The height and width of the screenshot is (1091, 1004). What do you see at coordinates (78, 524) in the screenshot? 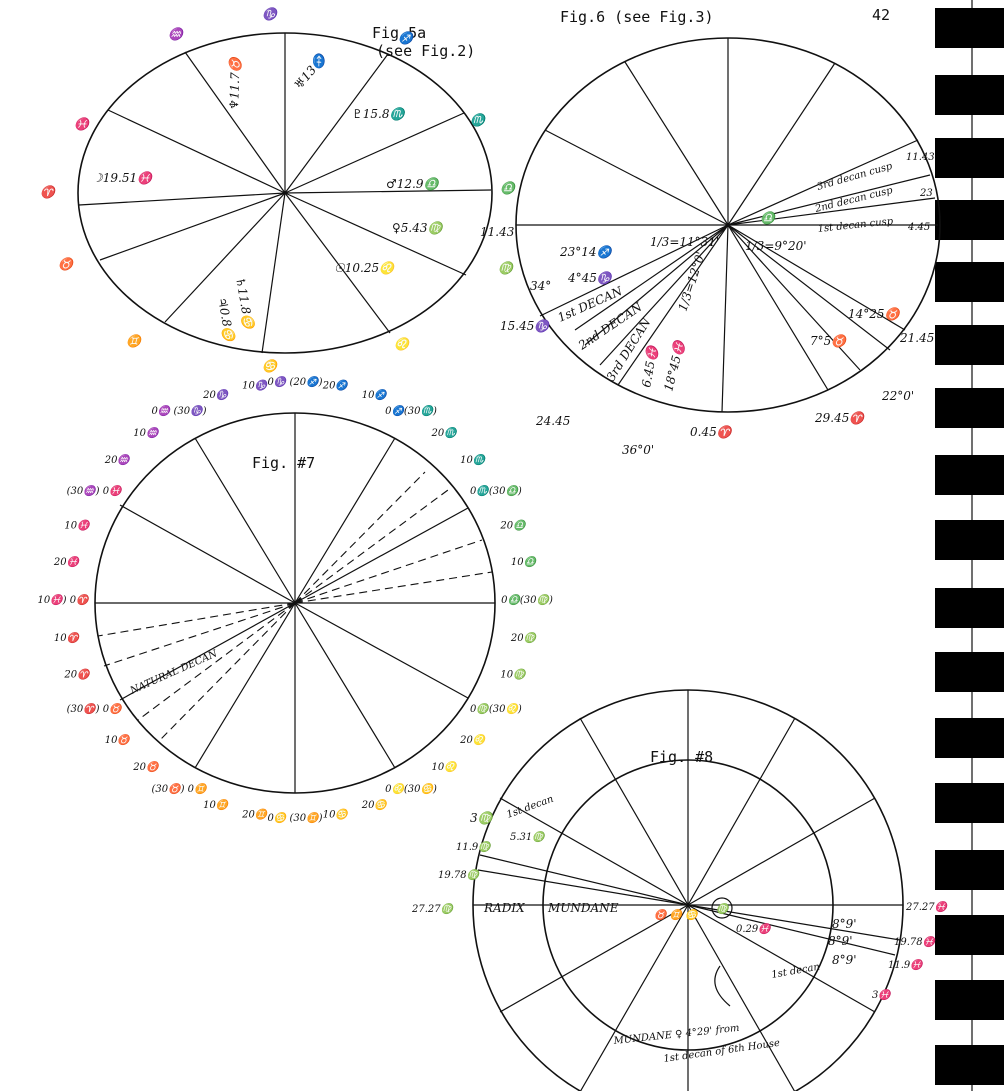
I see `fig7-ring-label: 10♓` at bounding box center [78, 524].